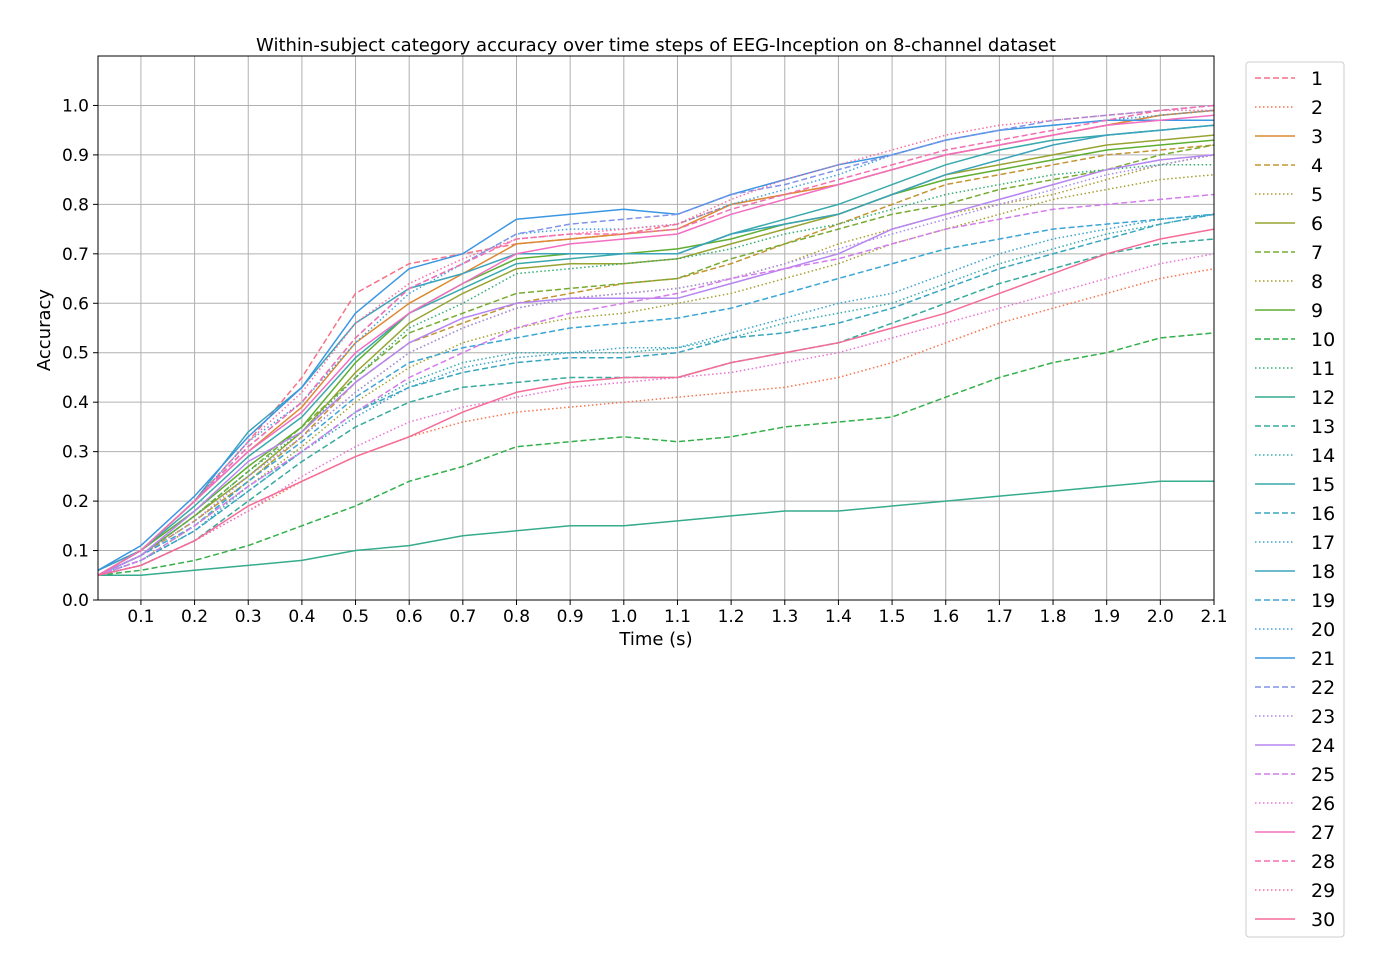  I want to click on x-tick-label: 0.7, so click(462, 617).